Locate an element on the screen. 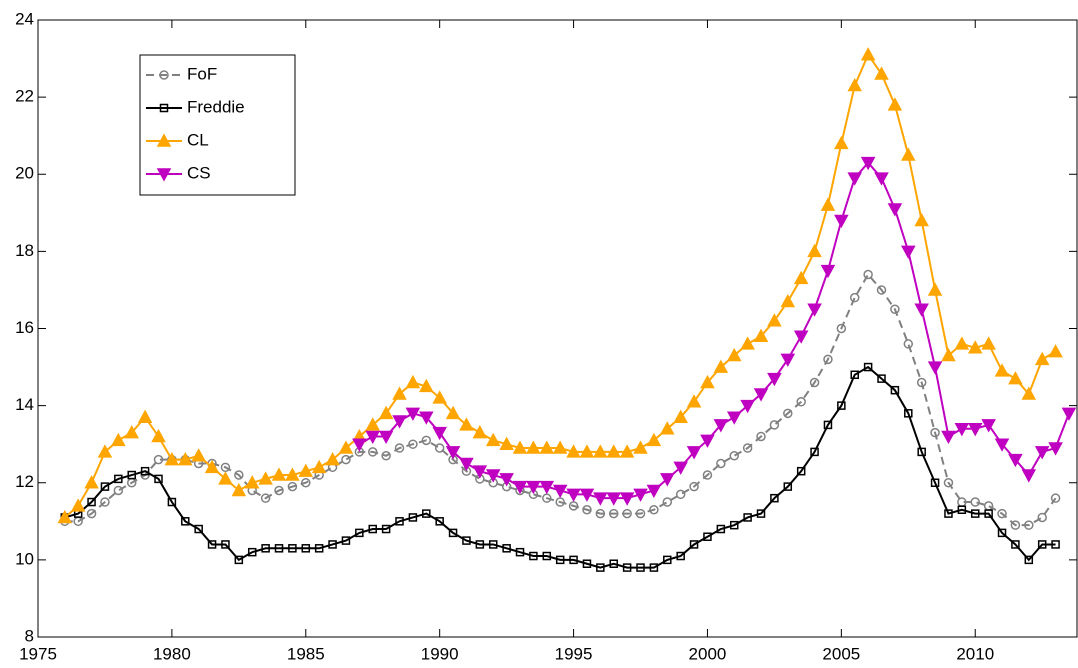 This screenshot has width=1078, height=668. y-tick-label: 16 is located at coordinates (24, 327).